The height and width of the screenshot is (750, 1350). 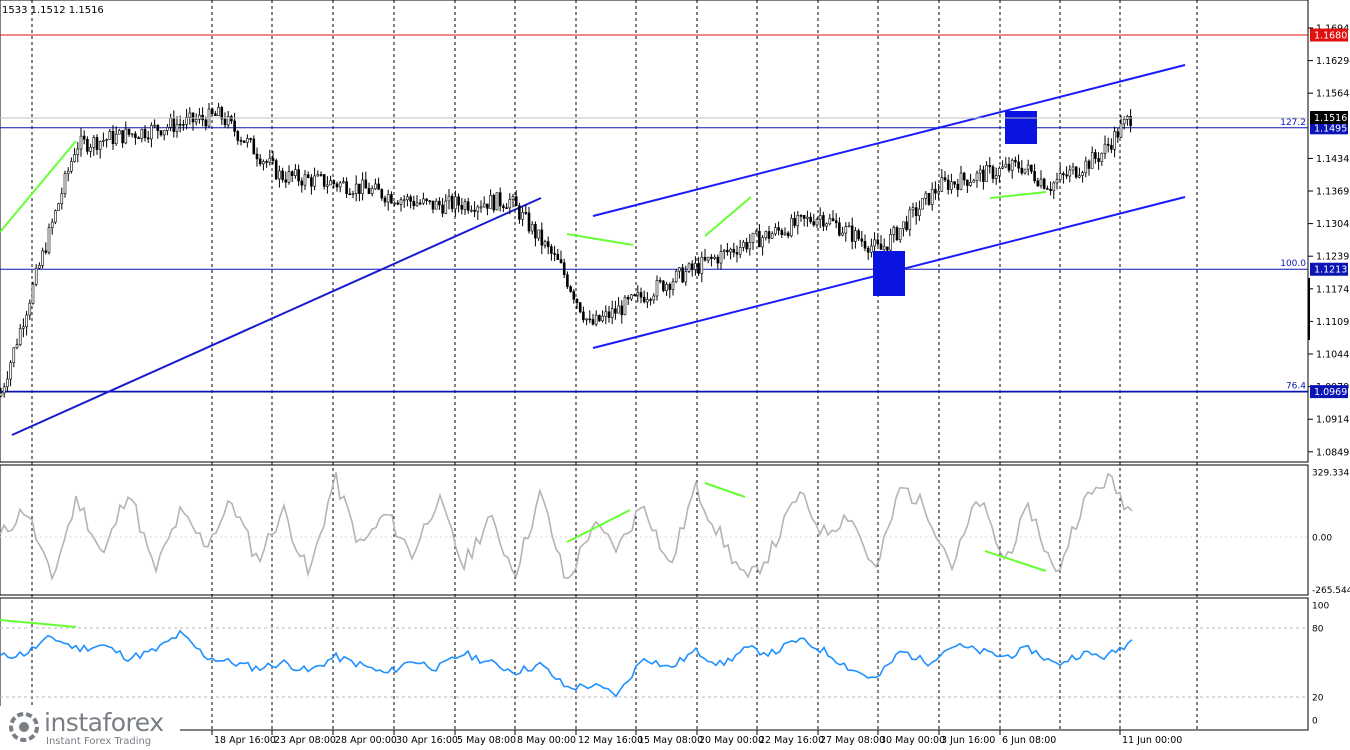 What do you see at coordinates (1296, 387) in the screenshot?
I see `level-0969-fib-label: 76.4` at bounding box center [1296, 387].